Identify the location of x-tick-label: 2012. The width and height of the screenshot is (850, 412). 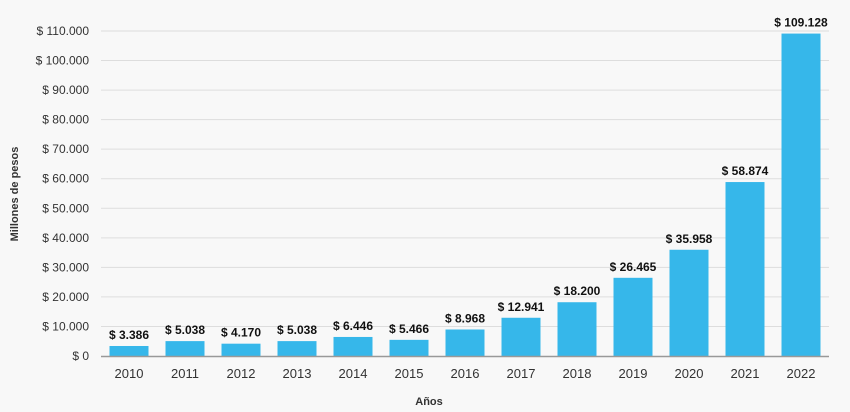
(241, 373).